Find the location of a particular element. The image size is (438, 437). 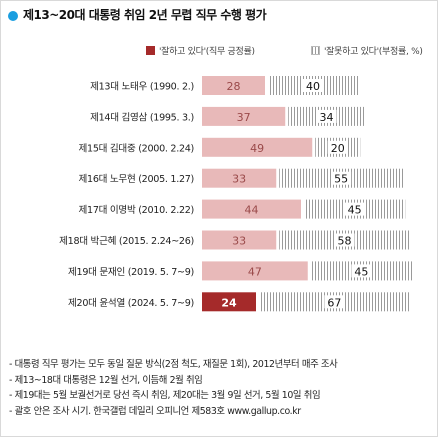

title-bullet-icon is located at coordinates (13, 16).